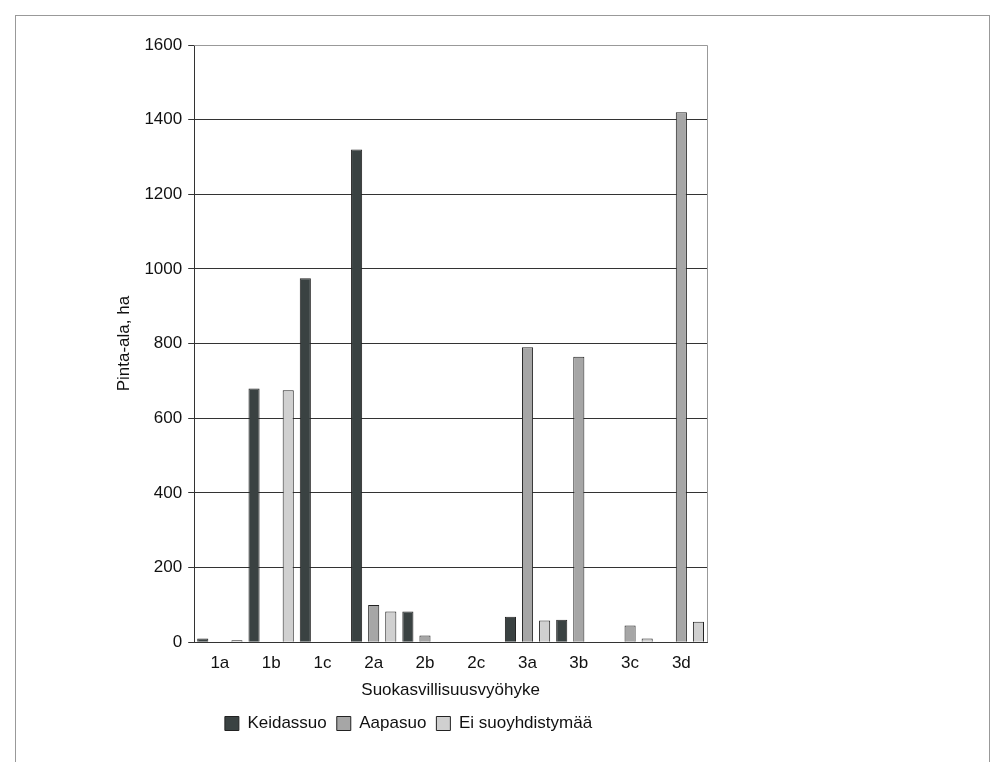 This screenshot has height=762, width=1007. Describe the element at coordinates (177, 641) in the screenshot. I see `y-tick-label: 0` at that location.